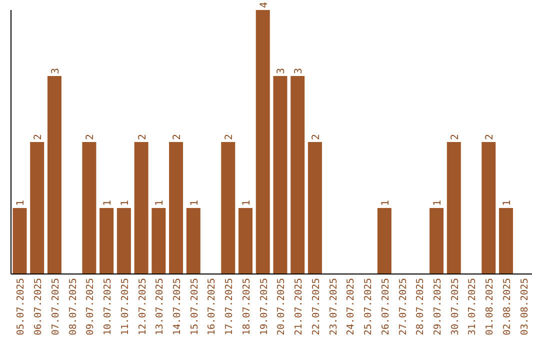  What do you see at coordinates (403, 307) in the screenshot?
I see `x-tick-label: 27.07.2025` at bounding box center [403, 307].